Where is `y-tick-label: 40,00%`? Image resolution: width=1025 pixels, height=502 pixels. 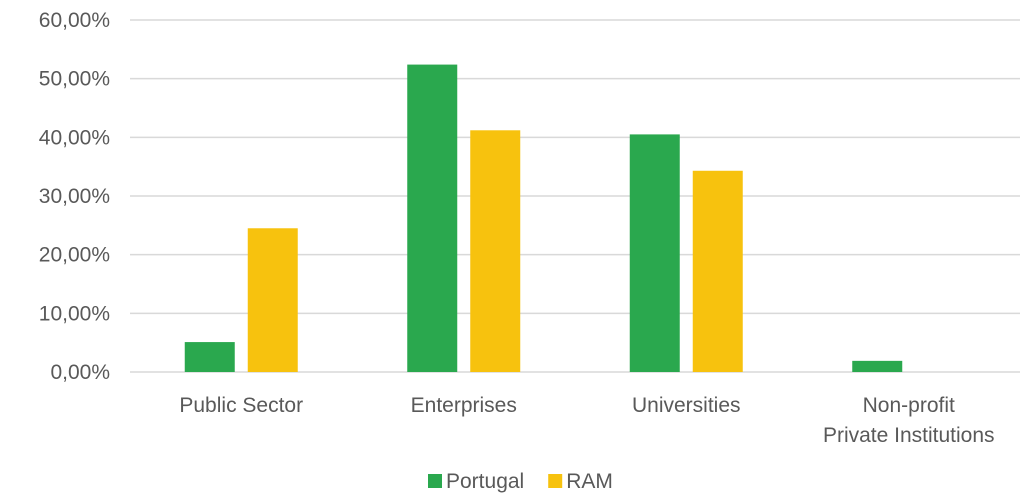 y-tick-label: 40,00% is located at coordinates (74, 137).